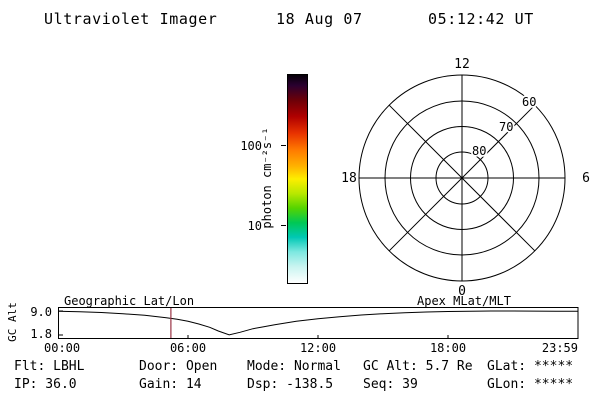 This screenshot has width=600, height=400. What do you see at coordinates (178, 366) in the screenshot?
I see `status-door: Door: Open` at bounding box center [178, 366].